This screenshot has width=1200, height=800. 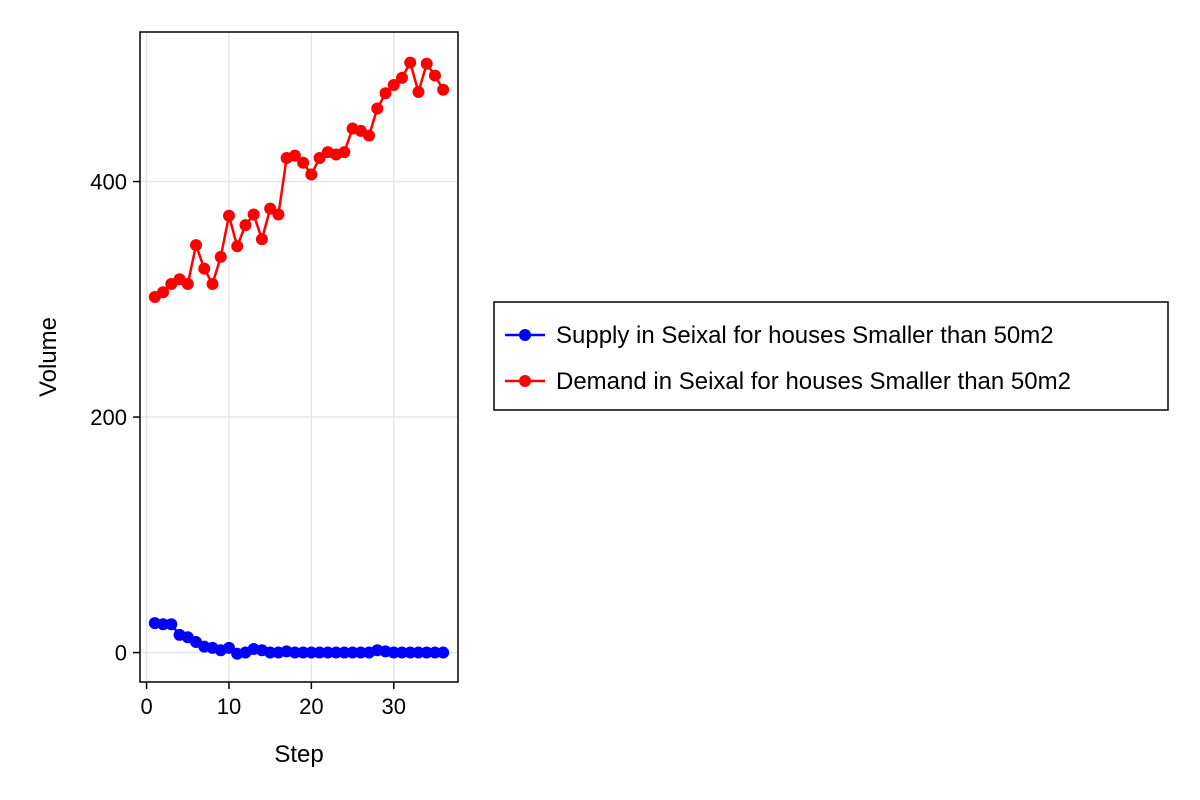 What do you see at coordinates (229, 706) in the screenshot?
I see `x-tick-label: 10` at bounding box center [229, 706].